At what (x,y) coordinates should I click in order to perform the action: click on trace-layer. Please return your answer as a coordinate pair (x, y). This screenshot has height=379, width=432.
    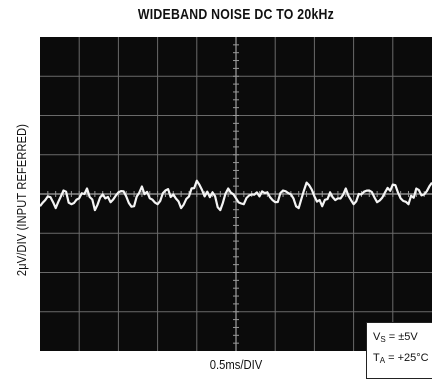
    Looking at the image, I should click on (236, 195).